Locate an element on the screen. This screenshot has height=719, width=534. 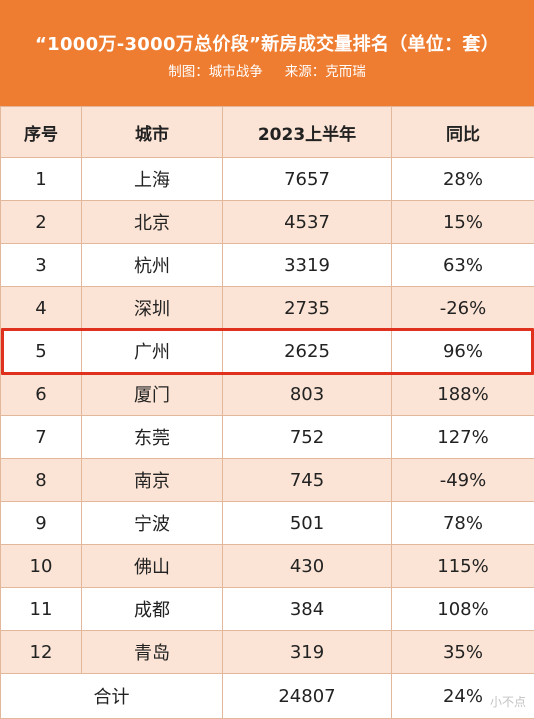
rank-cell: 3 is located at coordinates (41, 265).